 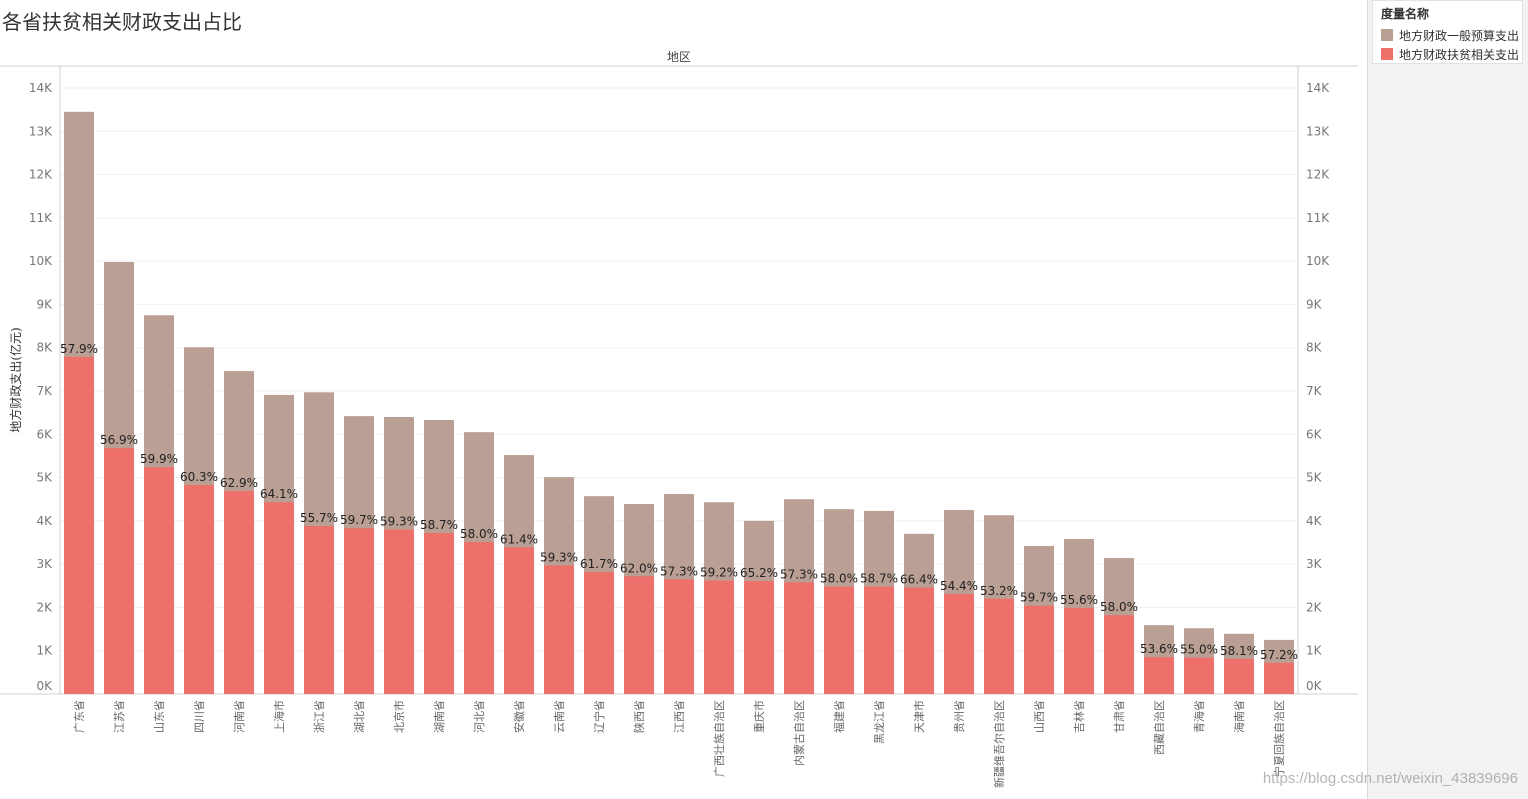 I want to click on left-y-axis: 0K 1K 2K 3K 4K 5K 6K 7K 8K 9K 10K 11K 12K 13K 14K, so click(x=41, y=387).